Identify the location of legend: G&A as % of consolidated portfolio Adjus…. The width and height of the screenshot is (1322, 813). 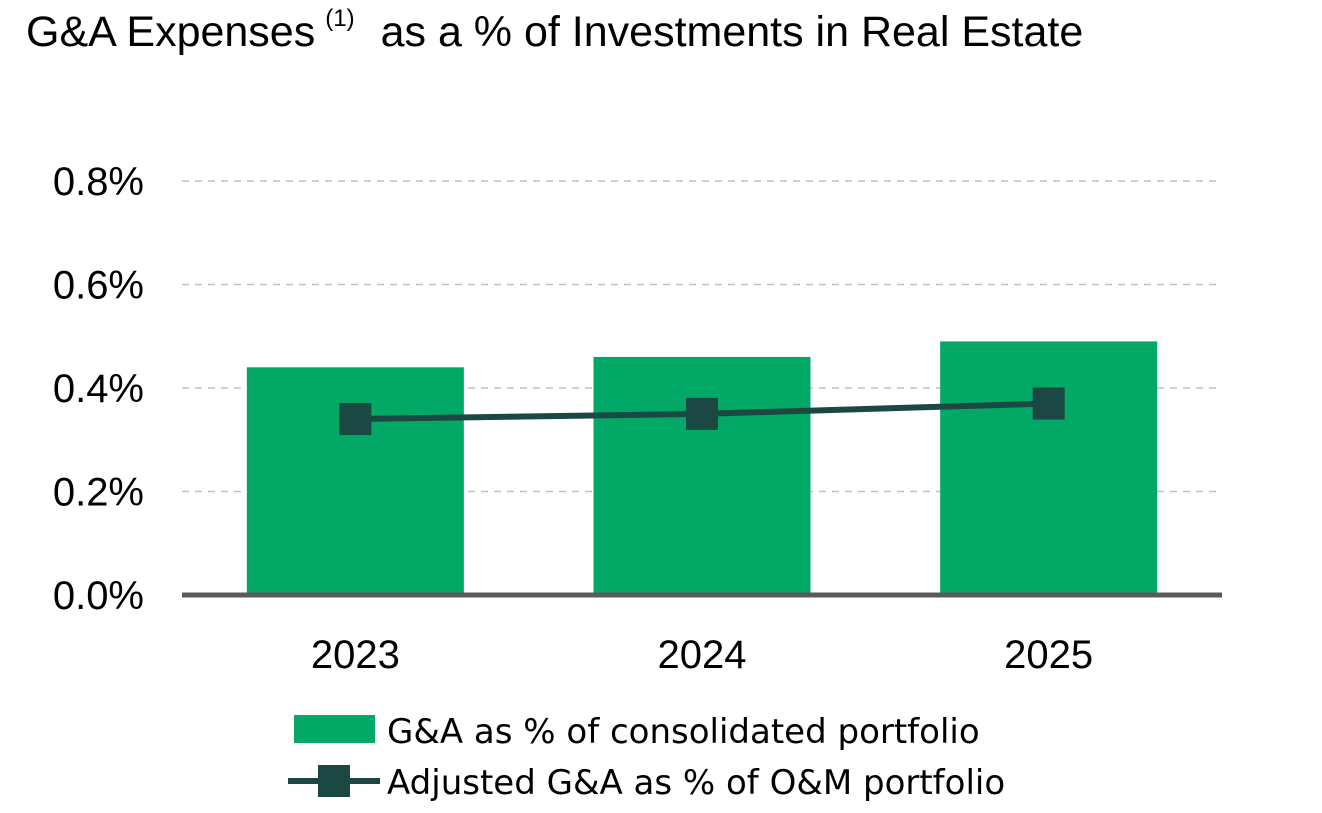
(646, 757).